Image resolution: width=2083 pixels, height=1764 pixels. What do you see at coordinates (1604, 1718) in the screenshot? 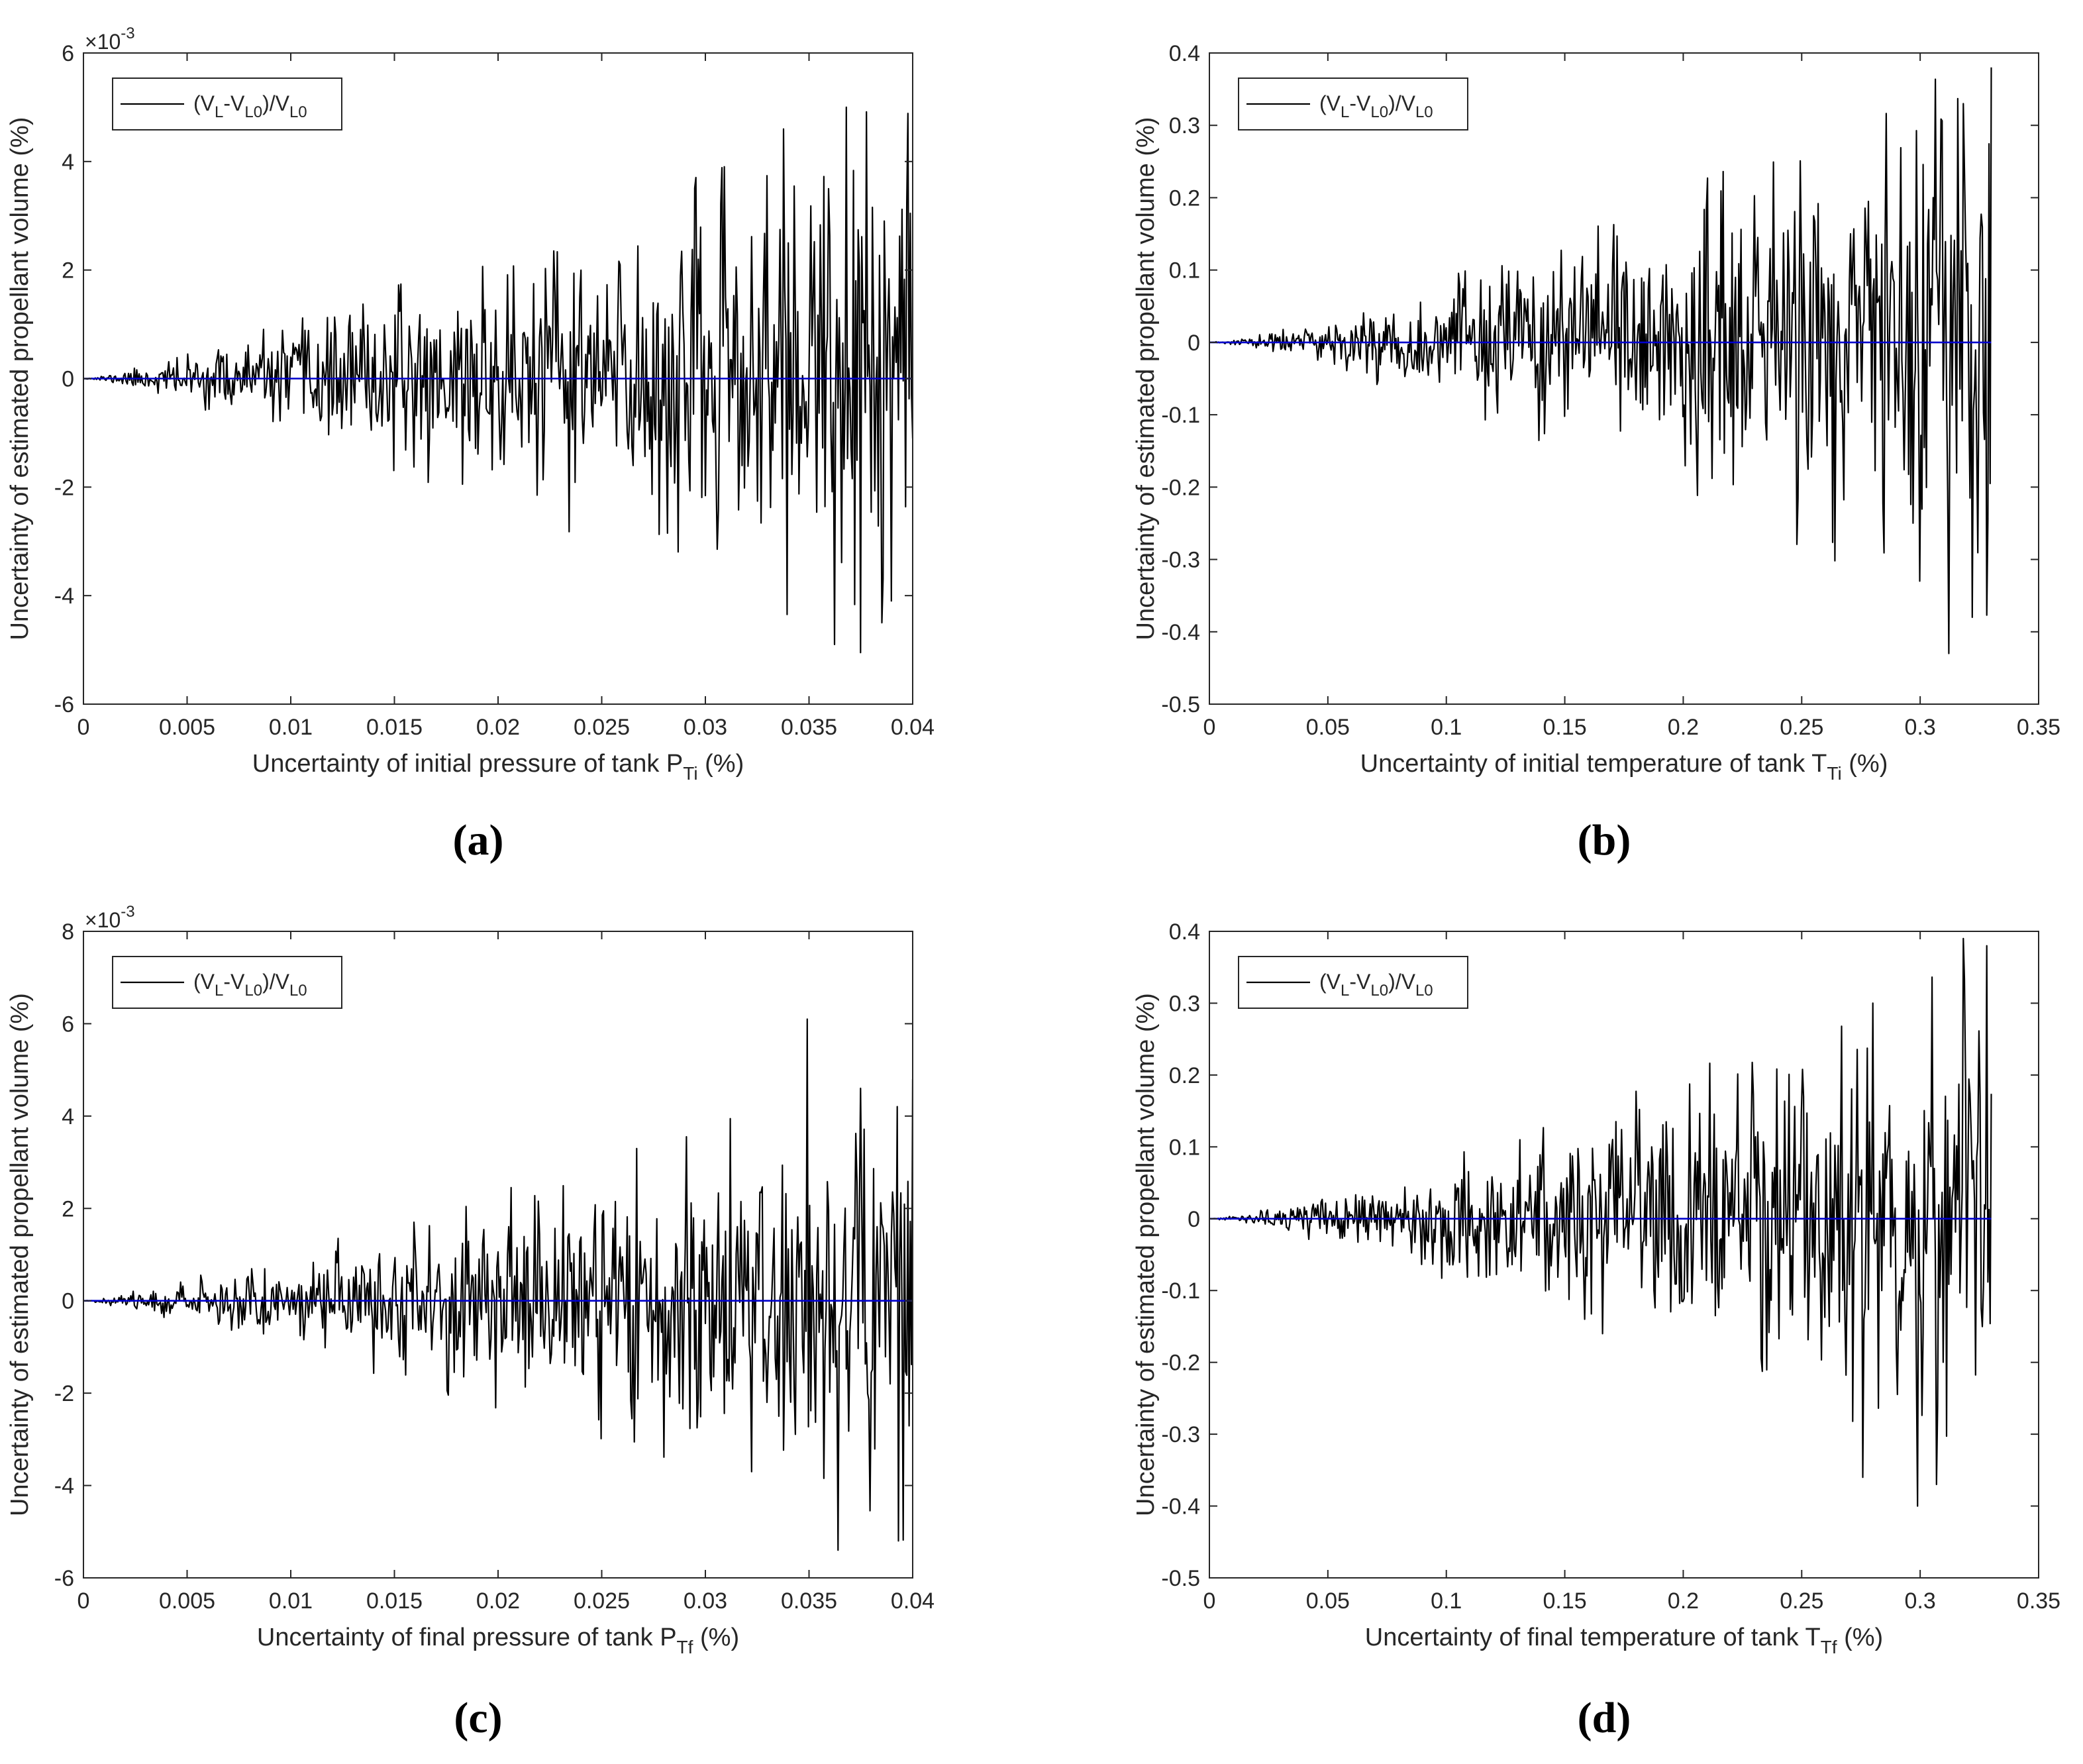
I see `panel-label: (d)` at bounding box center [1604, 1718].